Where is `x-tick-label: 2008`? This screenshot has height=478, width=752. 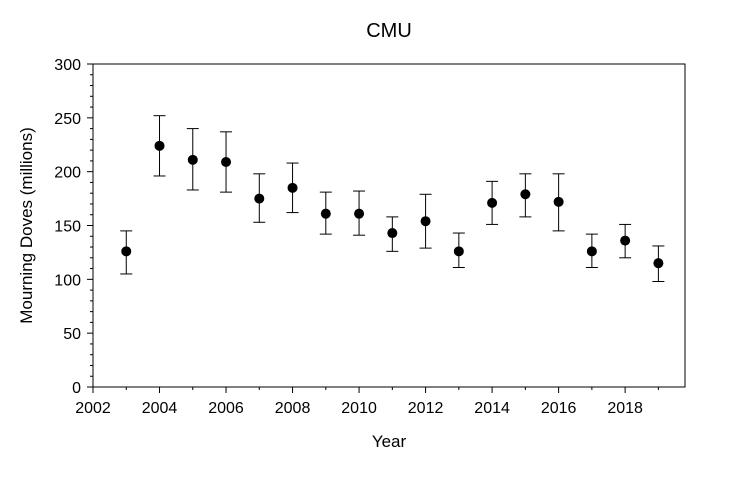
x-tick-label: 2008 is located at coordinates (293, 408).